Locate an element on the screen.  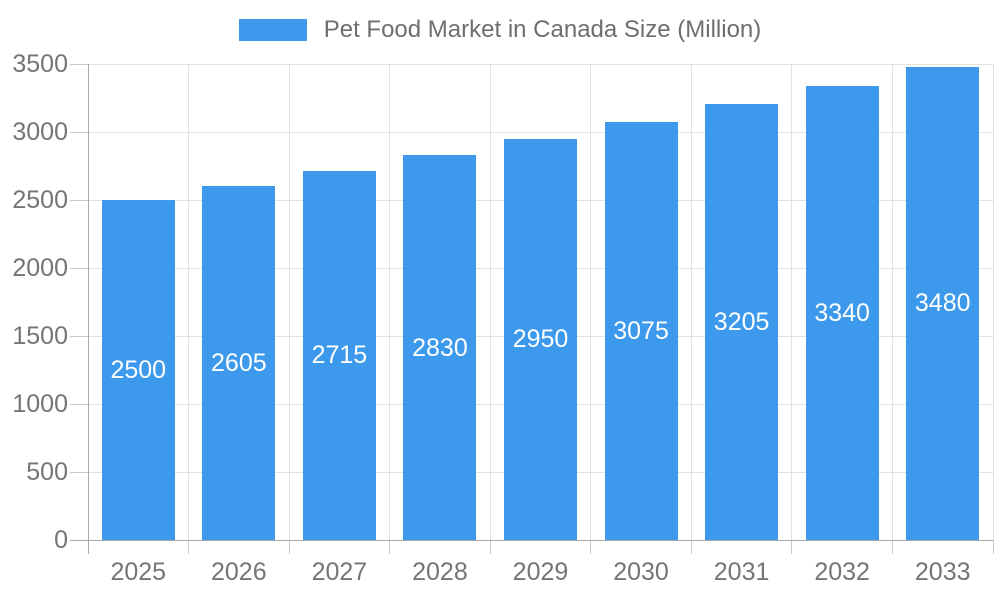
bar-value-label: 3205 is located at coordinates (741, 322).